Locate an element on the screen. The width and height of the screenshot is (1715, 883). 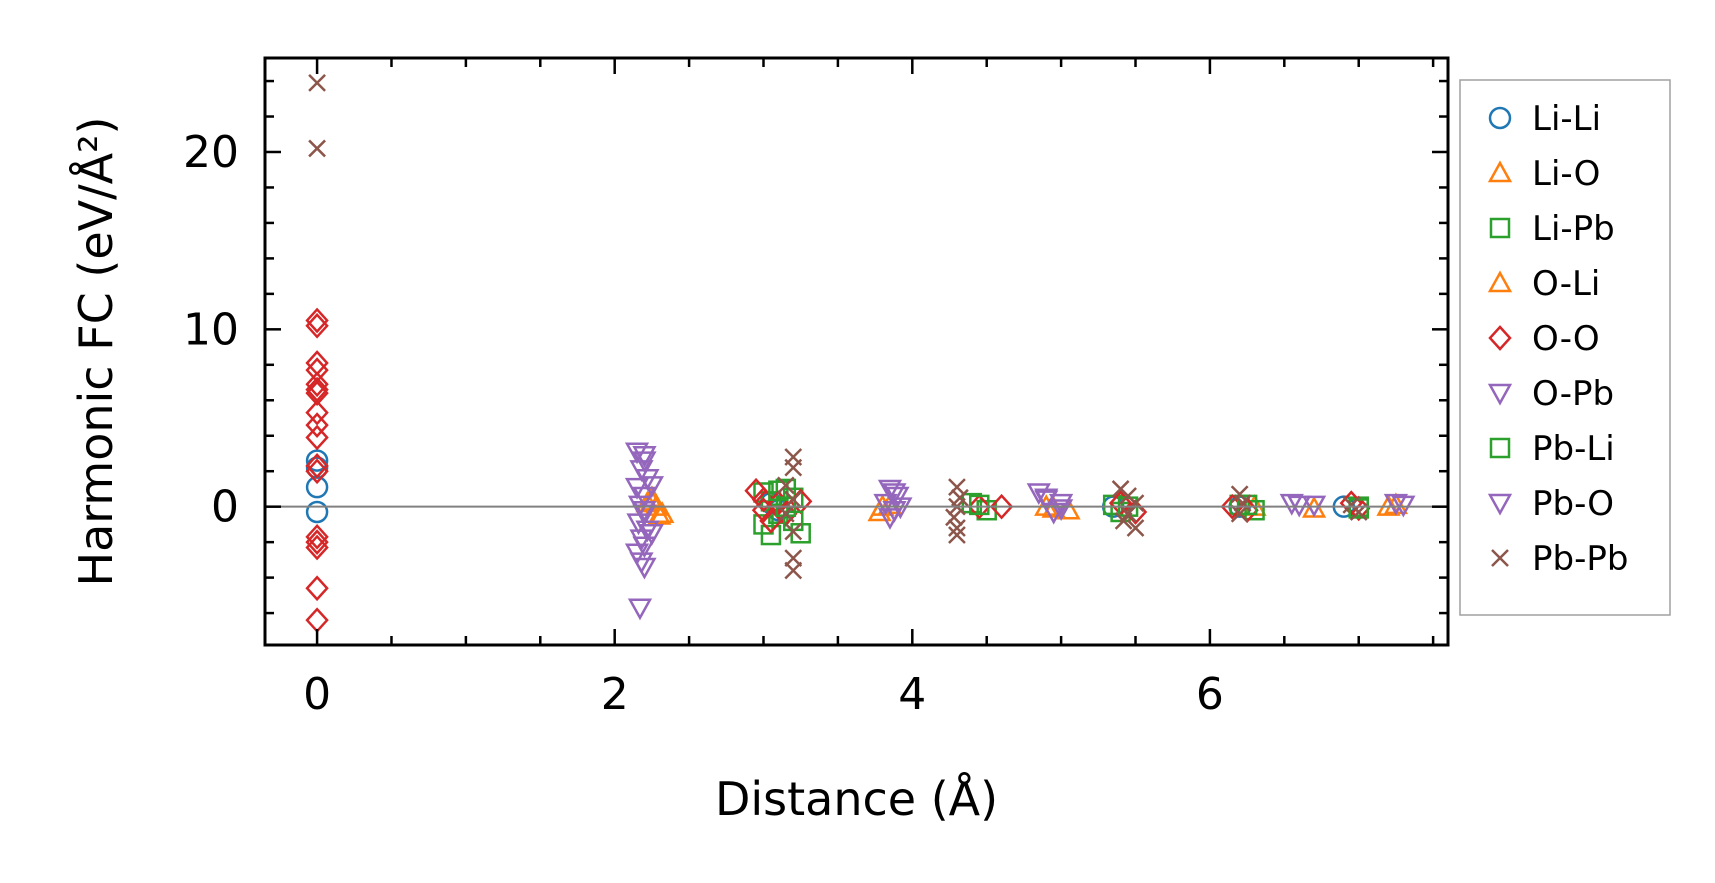
series-pb-o is located at coordinates (1024, 512).